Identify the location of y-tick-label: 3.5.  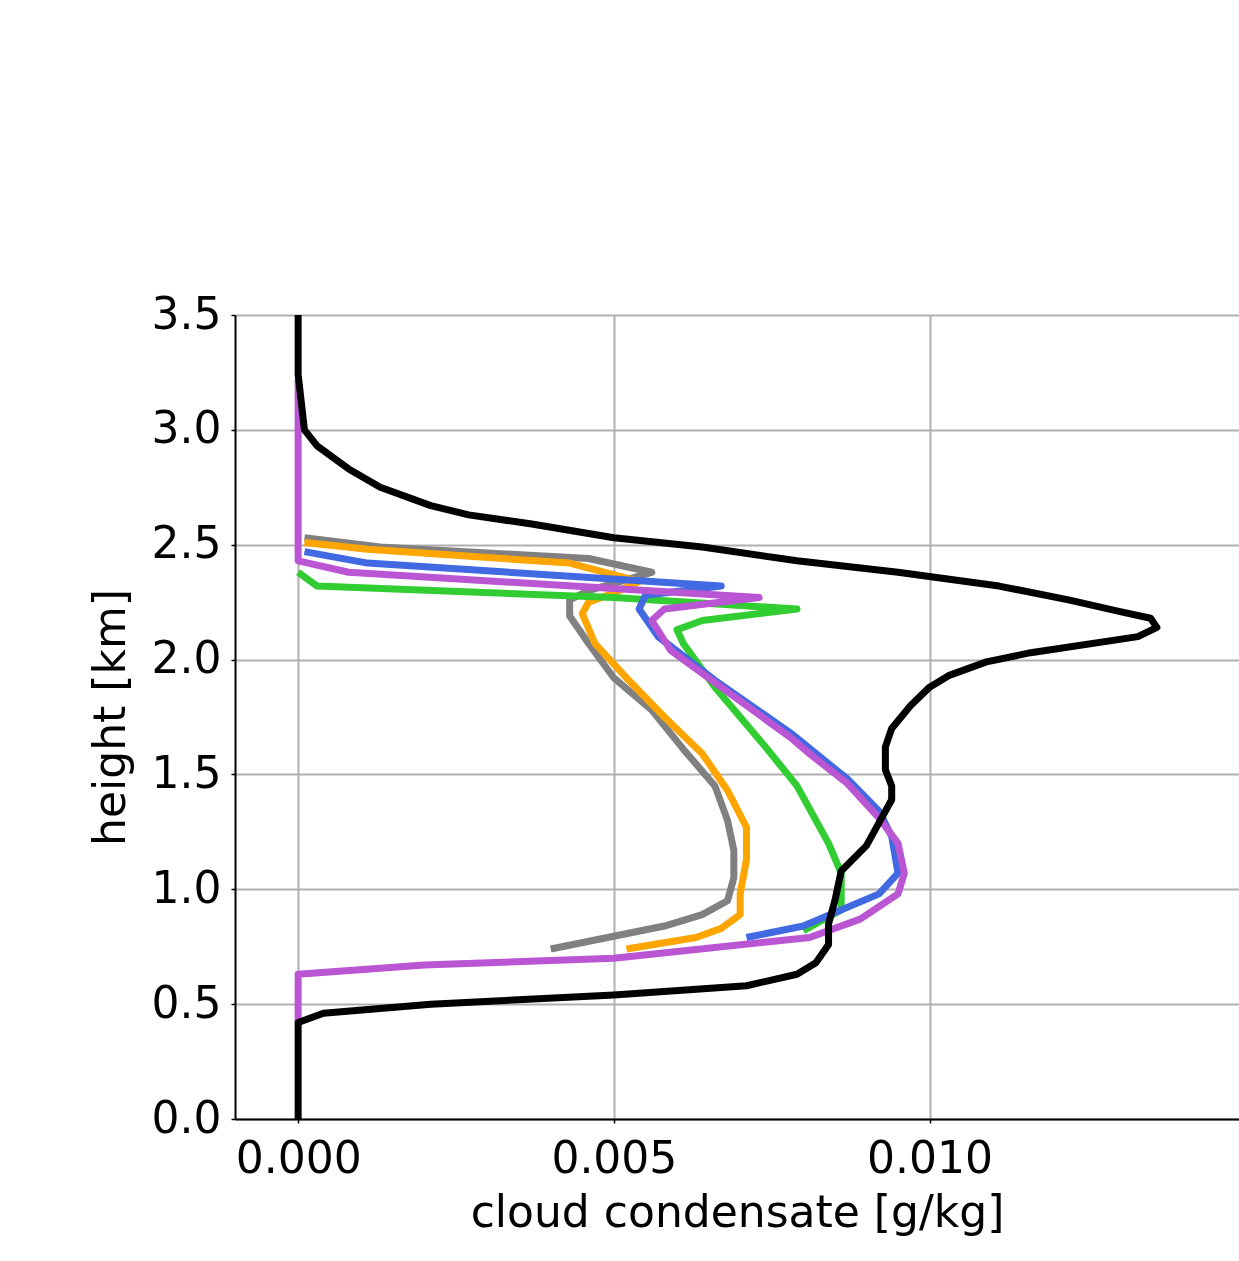
(186, 313).